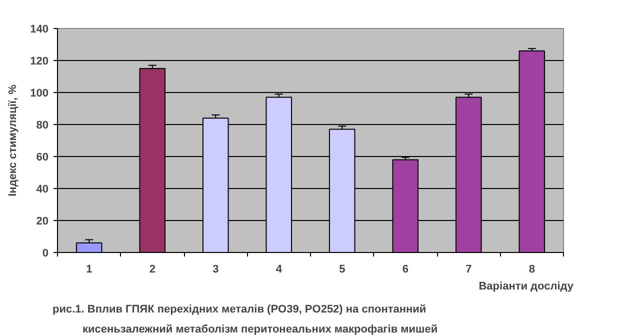 The width and height of the screenshot is (625, 335). What do you see at coordinates (239, 310) in the screenshot?
I see `text: рис.1. Вплив ГПЯК перехідних металів (PO39, PO252) на спонтанний` at bounding box center [239, 310].